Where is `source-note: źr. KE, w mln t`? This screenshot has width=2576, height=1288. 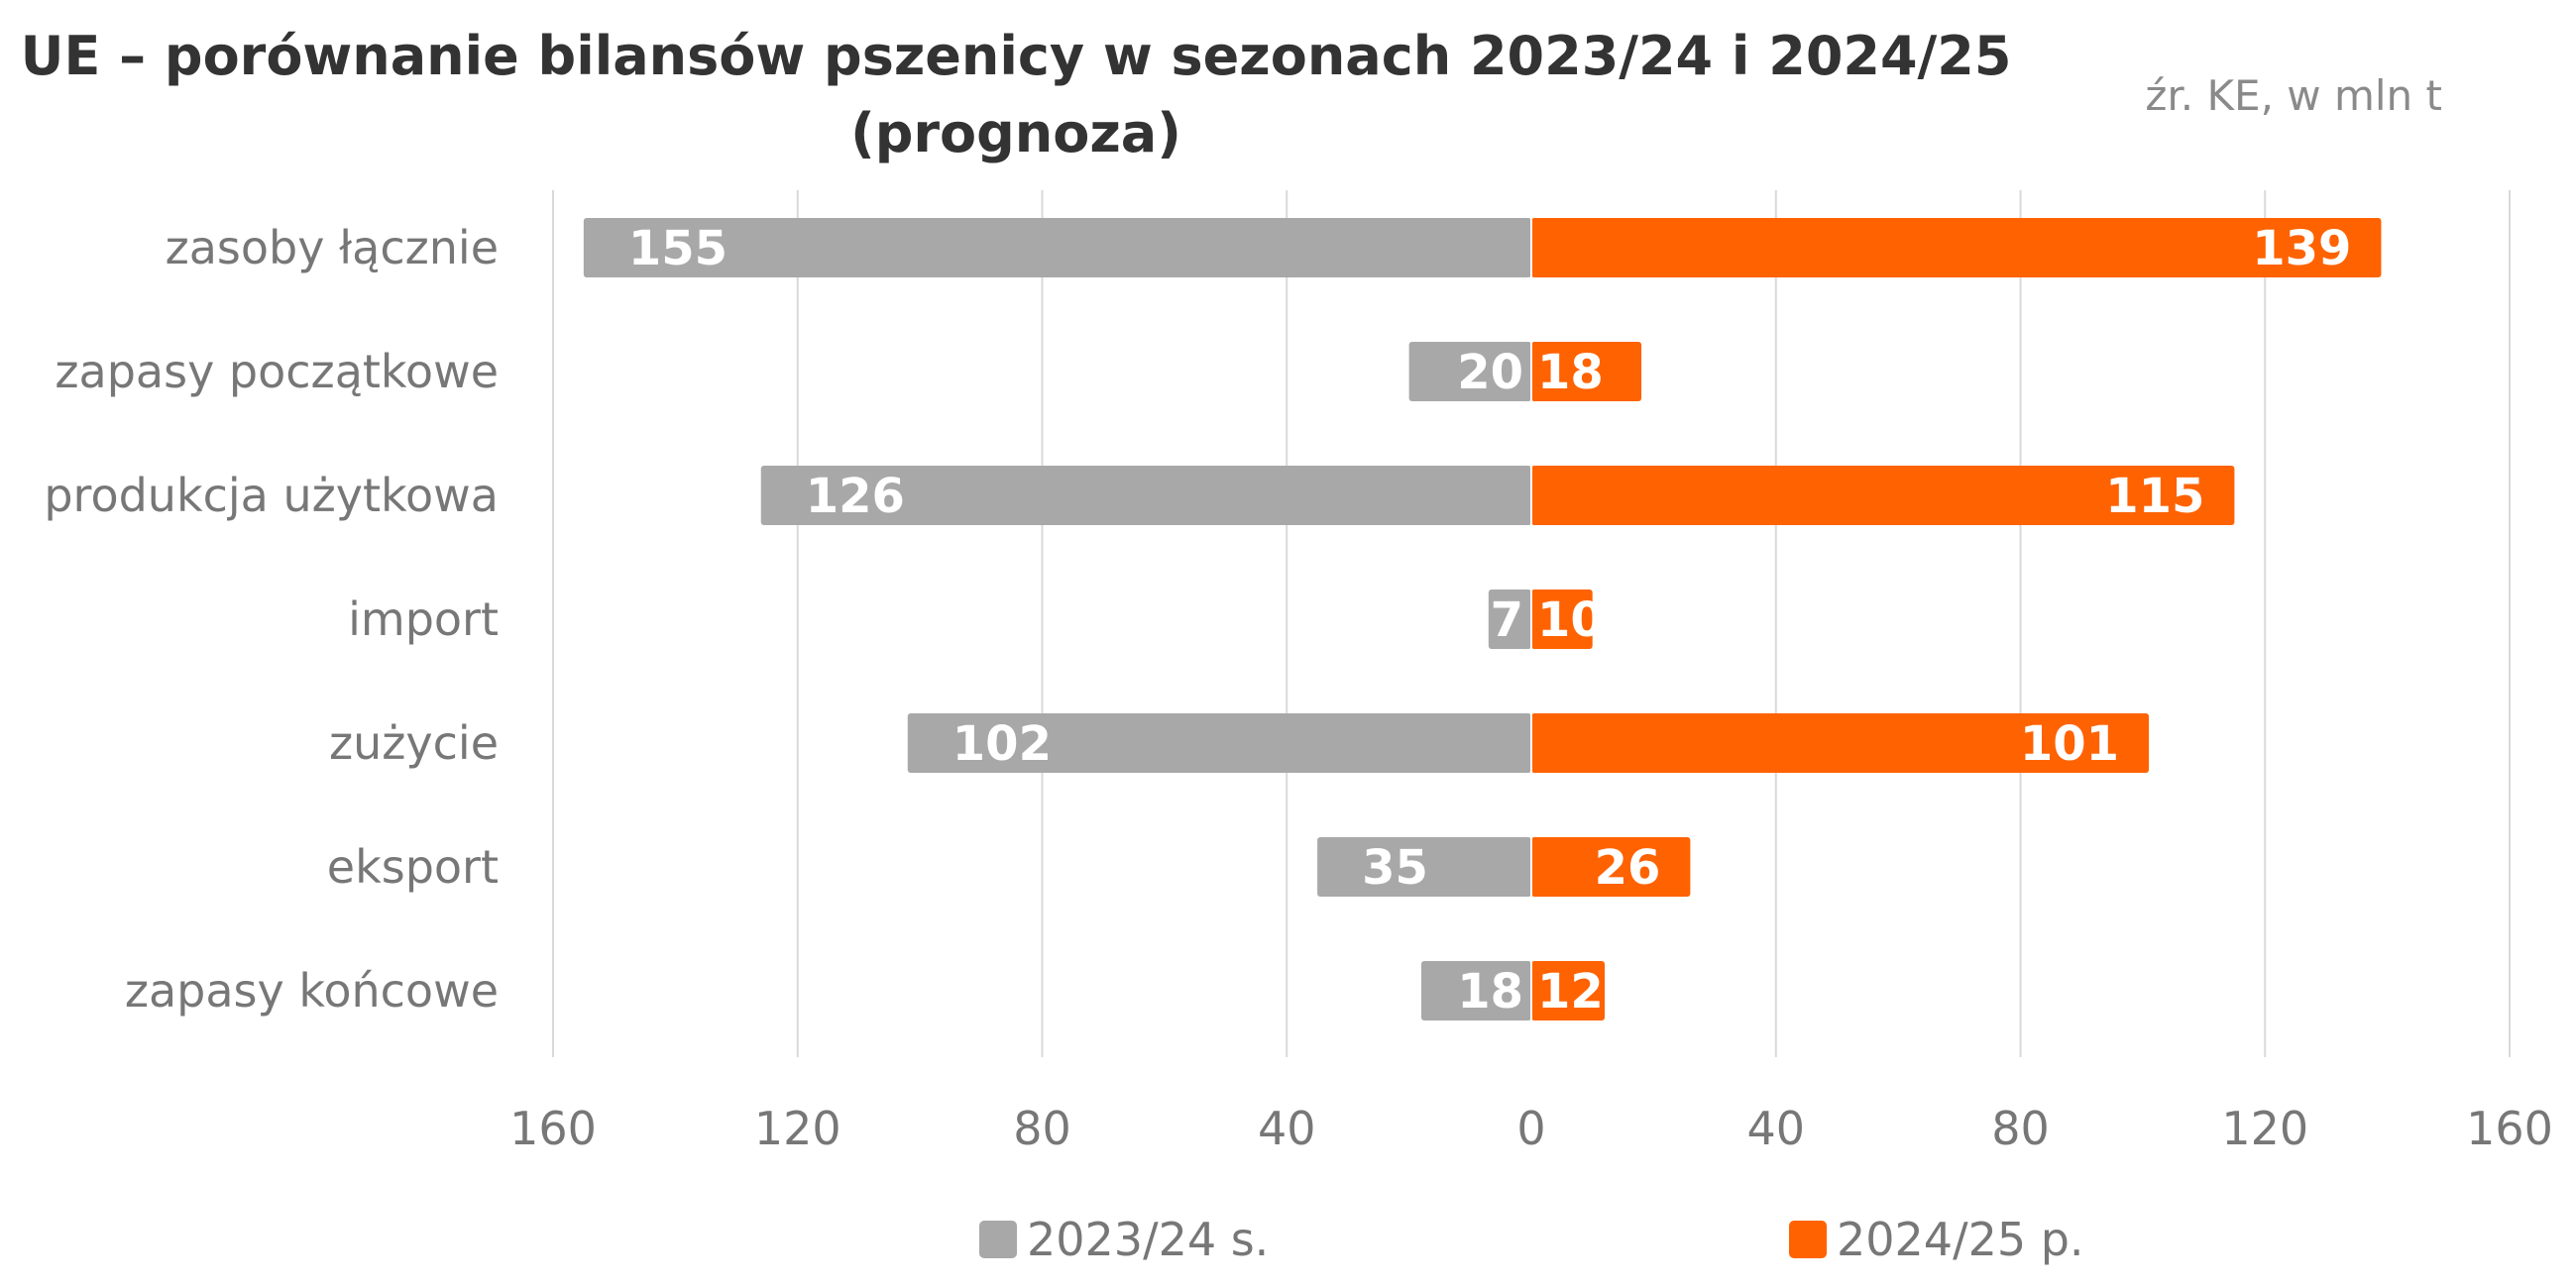 source-note: źr. KE, w mln t is located at coordinates (2293, 95).